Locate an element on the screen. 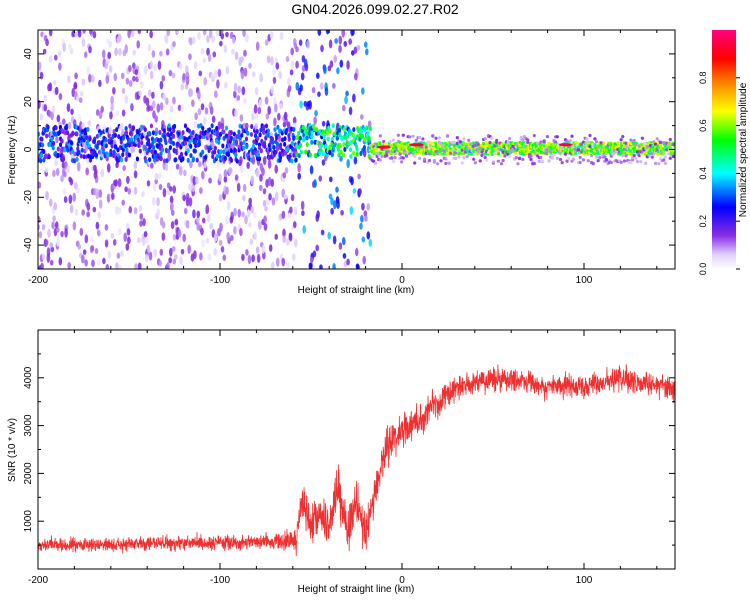 This screenshot has height=600, width=750. colorbar-tick-label: 0.6 is located at coordinates (703, 125).